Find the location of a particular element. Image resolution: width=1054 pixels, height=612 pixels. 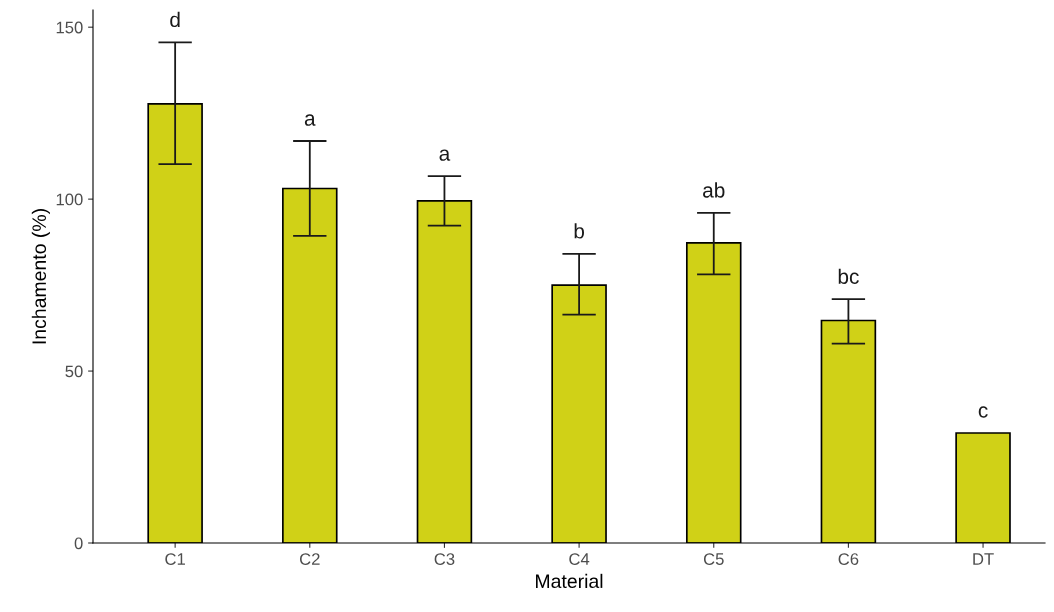

y-tick-label: 150 is located at coordinates (69, 27).